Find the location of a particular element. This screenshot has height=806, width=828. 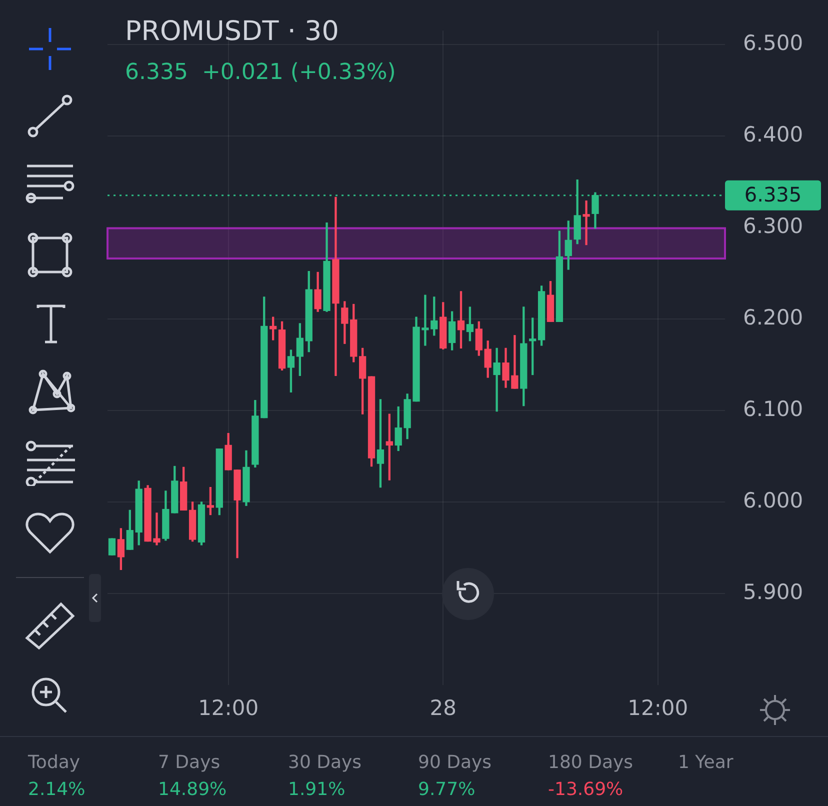

text: 30 Days 1.91% is located at coordinates (325, 776).